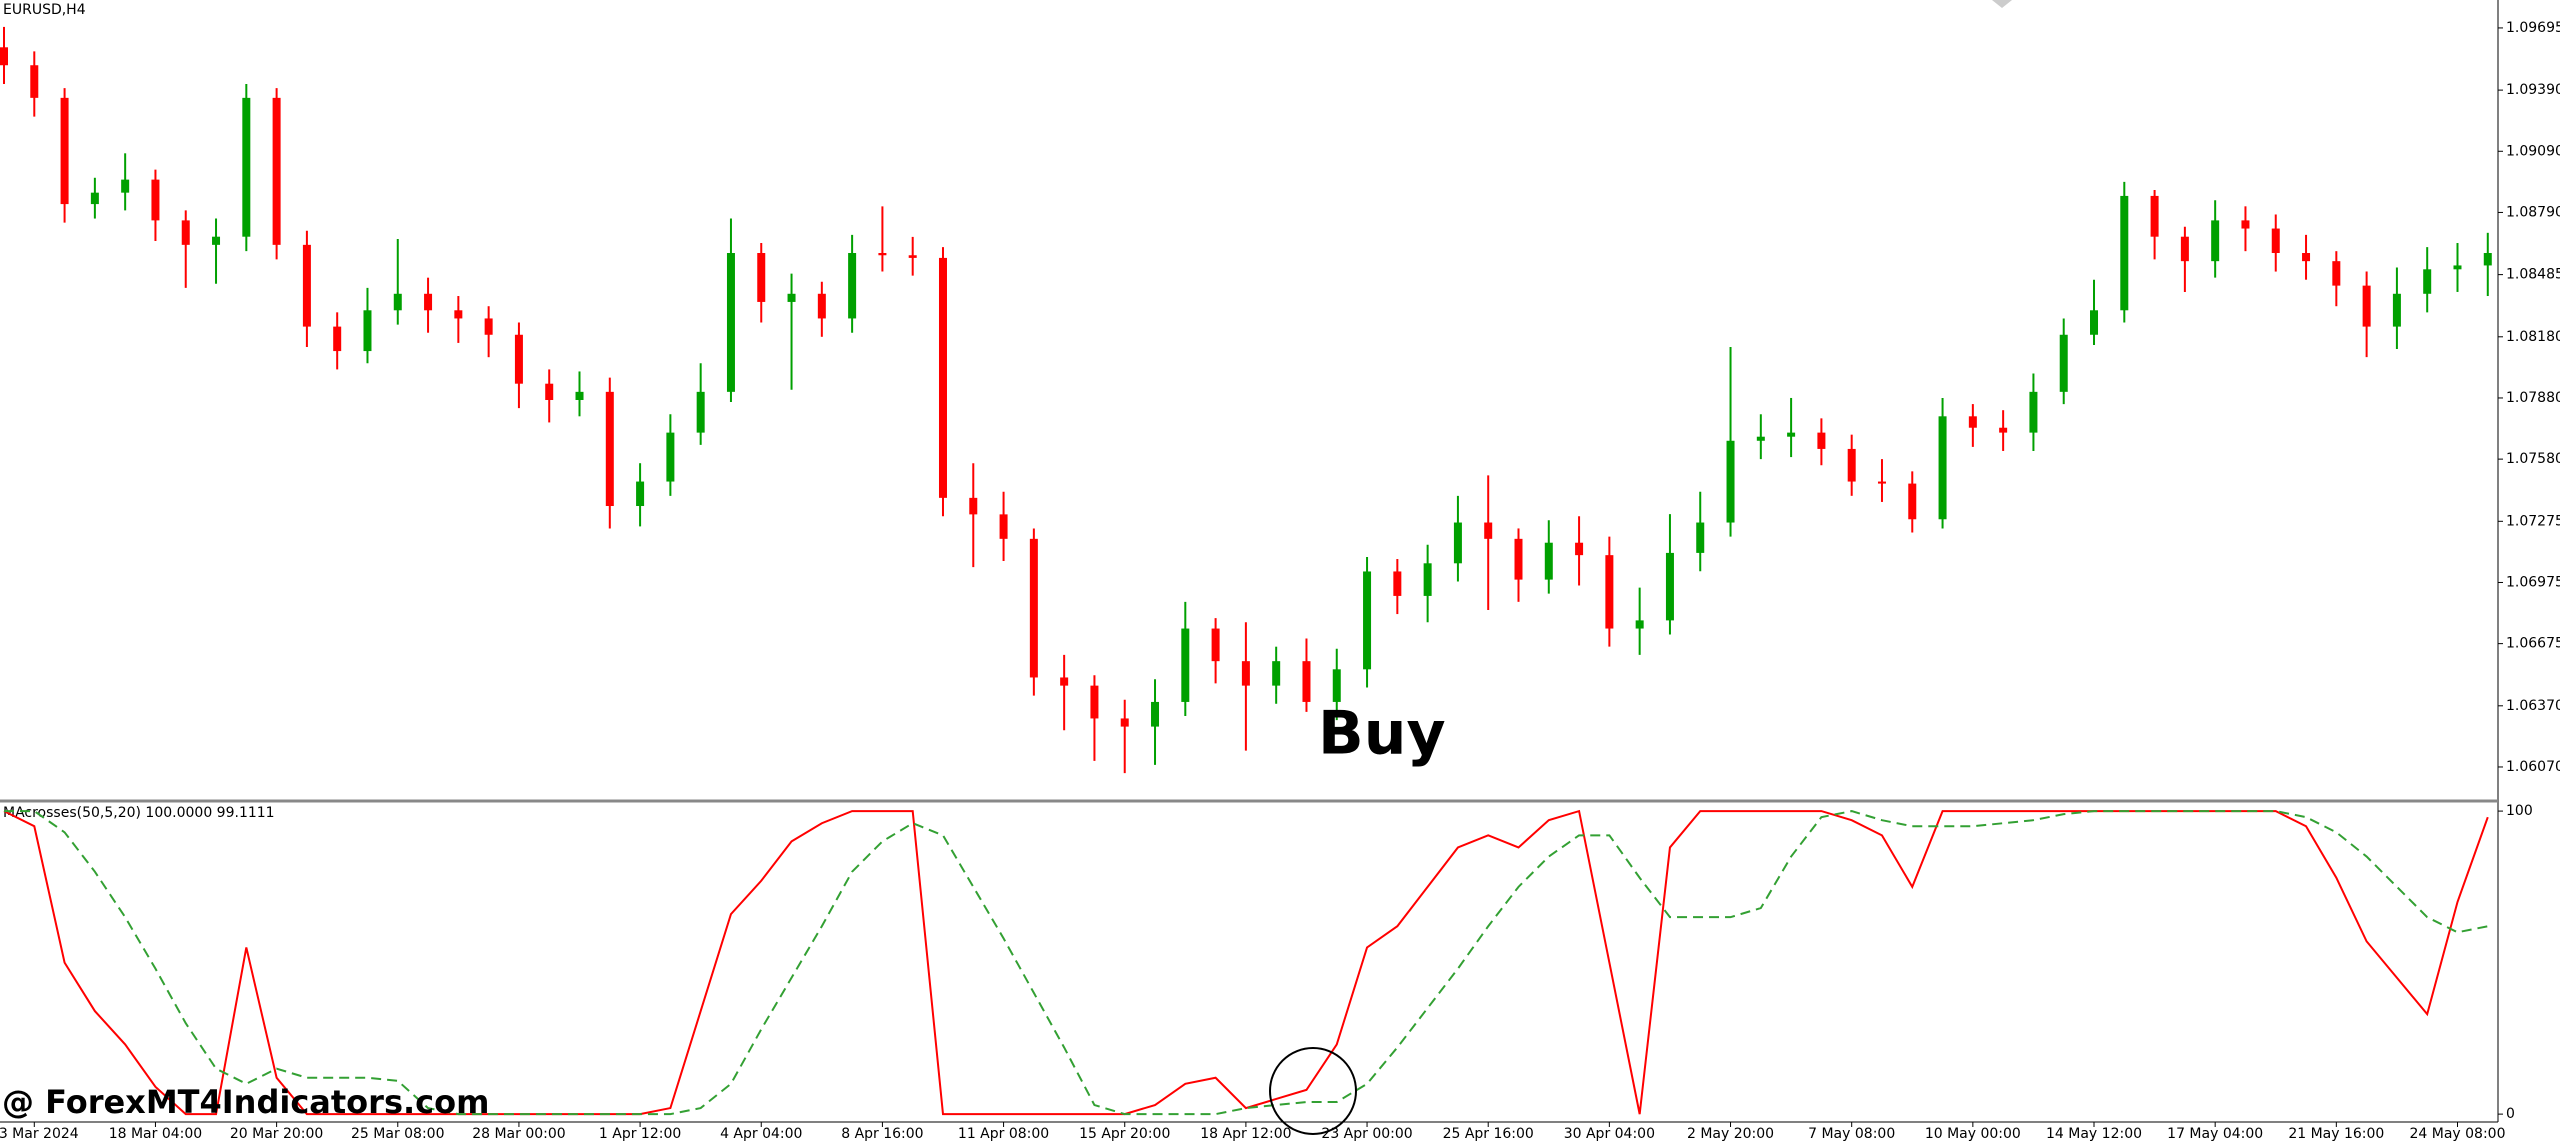 The width and height of the screenshot is (2560, 1143). I want to click on x-tick-label: 21 May 16:00, so click(2336, 1134).